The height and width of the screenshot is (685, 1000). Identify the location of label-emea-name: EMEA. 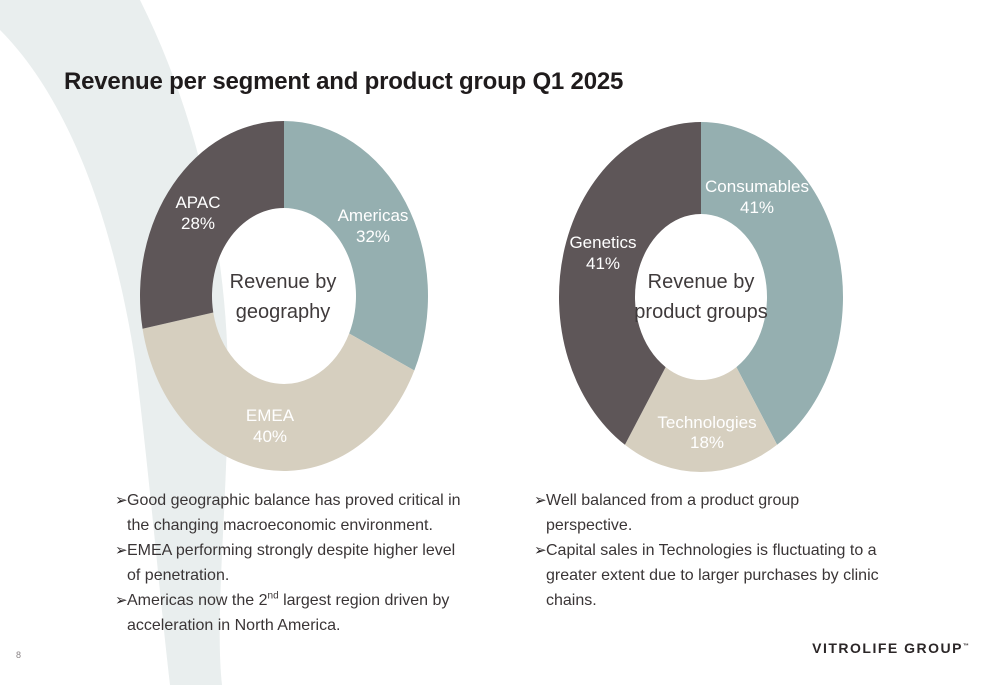
(270, 415).